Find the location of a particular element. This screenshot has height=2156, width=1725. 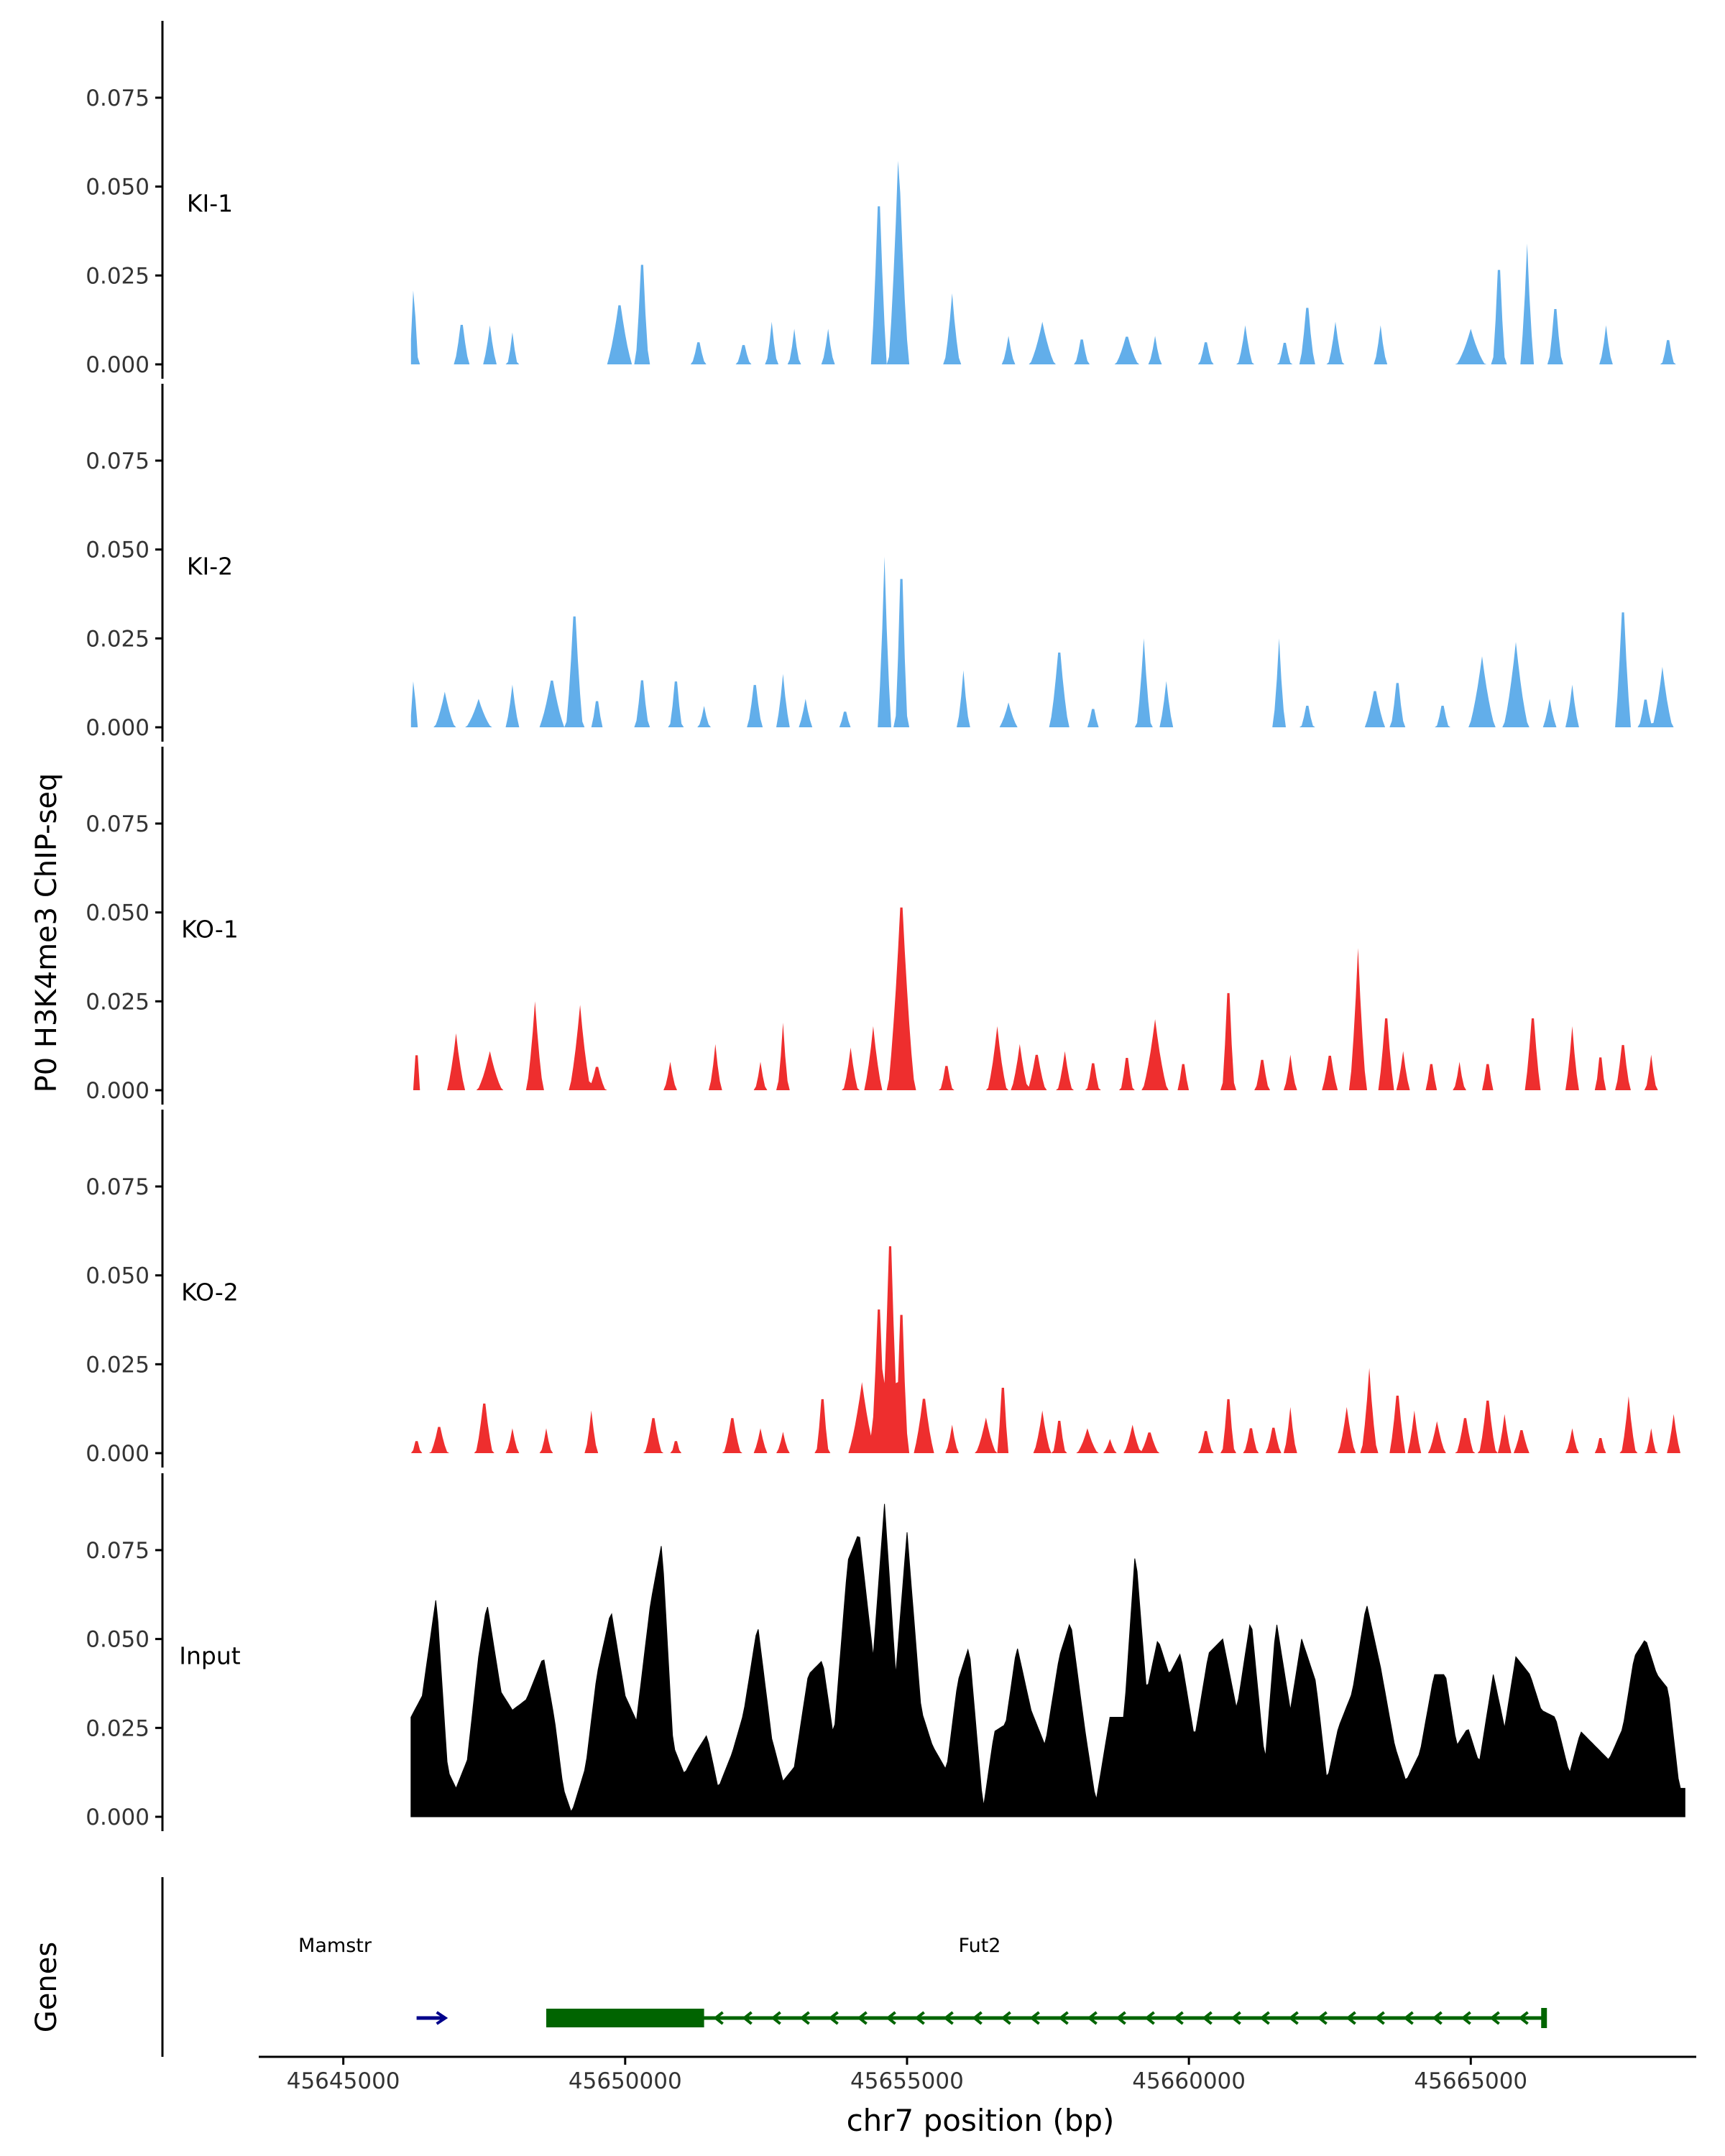

track-label: KO-2 is located at coordinates (210, 1292).